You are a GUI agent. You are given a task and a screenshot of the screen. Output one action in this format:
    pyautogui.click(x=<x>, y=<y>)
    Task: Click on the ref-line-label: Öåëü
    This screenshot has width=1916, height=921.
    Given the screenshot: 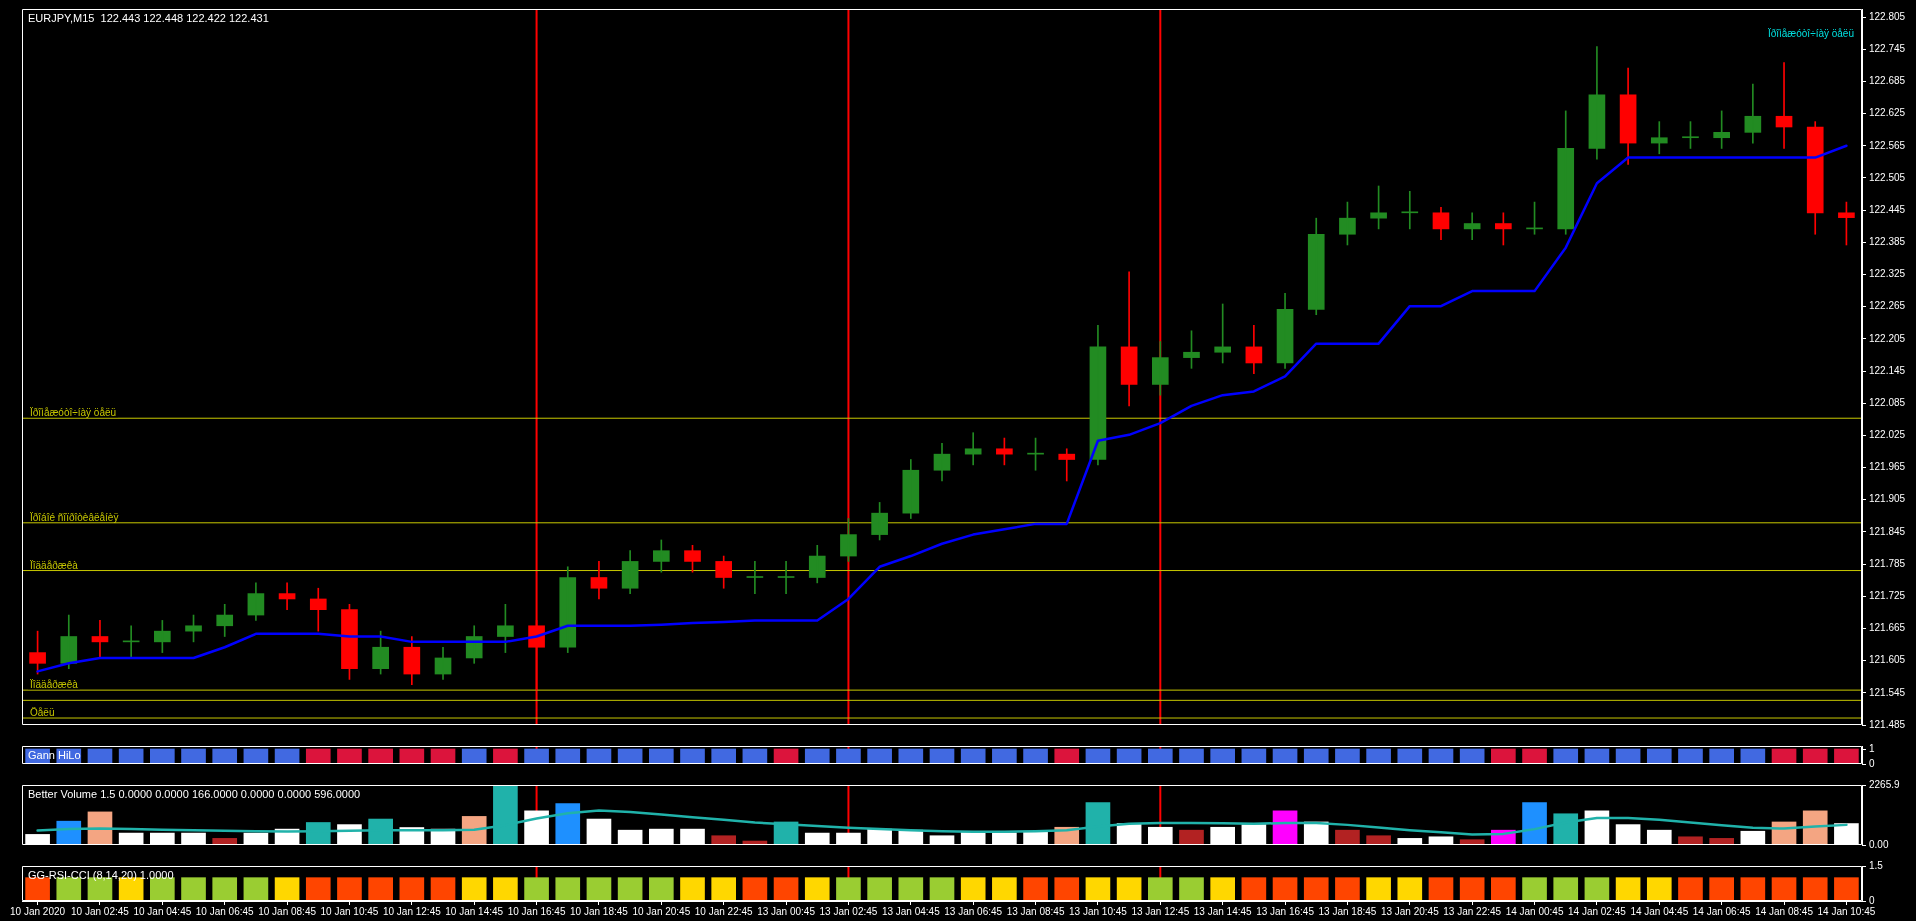 What is the action you would take?
    pyautogui.click(x=42, y=713)
    